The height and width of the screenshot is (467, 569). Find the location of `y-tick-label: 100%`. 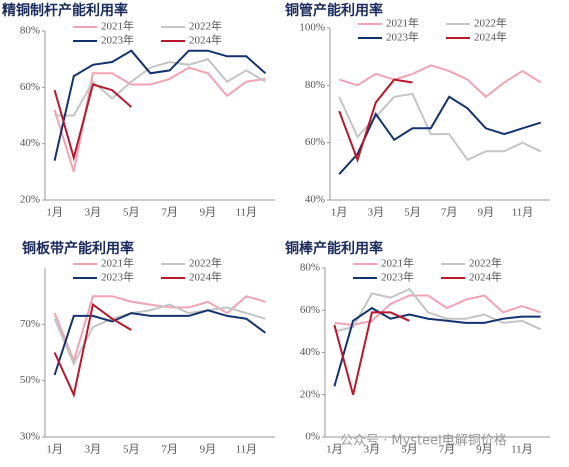

y-tick-label: 100% is located at coordinates (312, 28).